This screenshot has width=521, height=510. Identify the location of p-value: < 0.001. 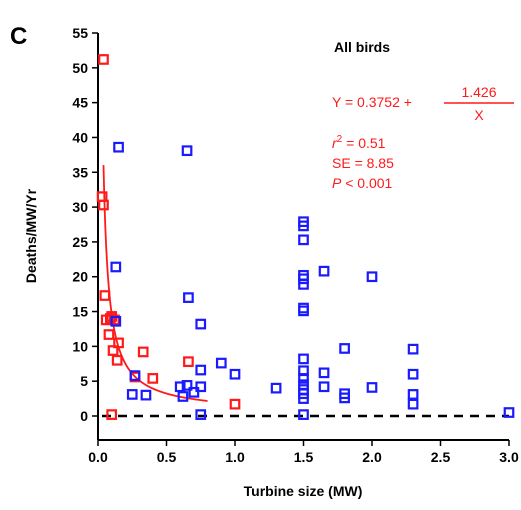
(366, 183).